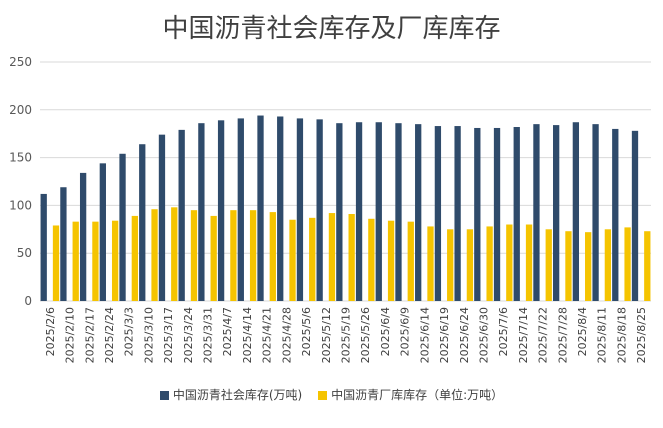 This screenshot has height=428, width=663. I want to click on legend-swatch-factory, so click(323, 395).